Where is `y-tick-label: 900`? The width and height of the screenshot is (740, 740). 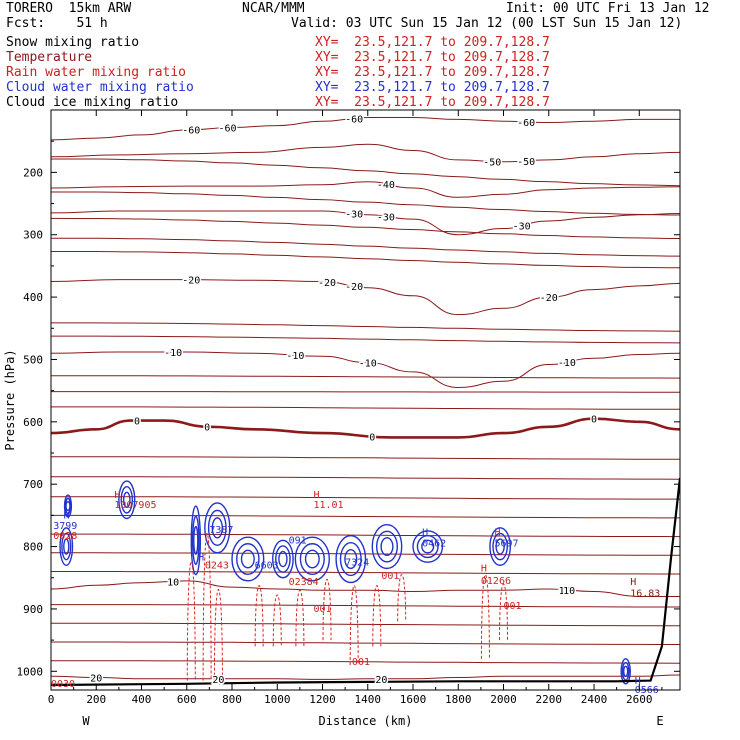 y-tick-label: 900 is located at coordinates (33, 609).